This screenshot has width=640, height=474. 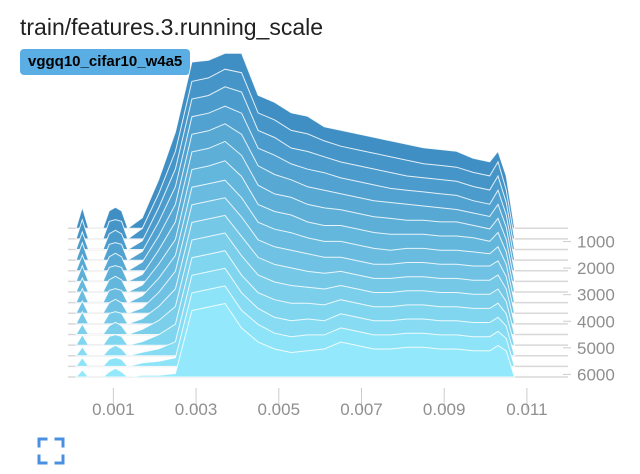 I want to click on x-tick-label: 0.011, so click(x=526, y=409).